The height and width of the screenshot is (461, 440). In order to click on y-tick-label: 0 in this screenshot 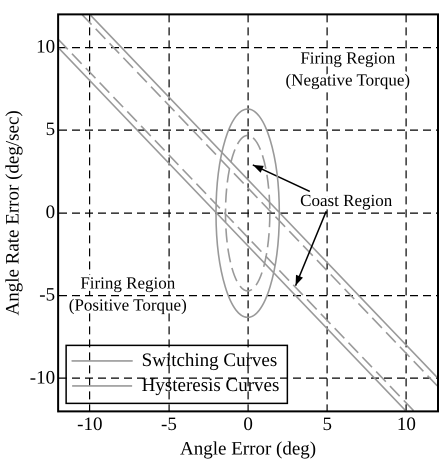, I will do `click(51, 212)`.